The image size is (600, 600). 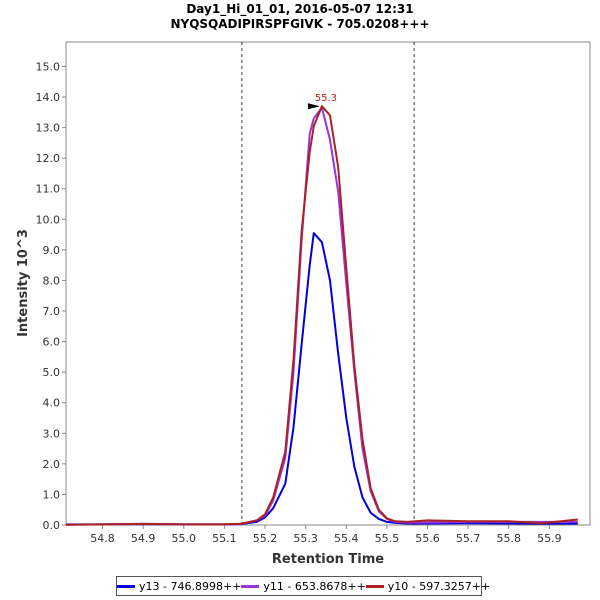 I want to click on chart-title-line-1: Day1_Hi_01_01, 2016-05-07 12:31, so click(x=300, y=9).